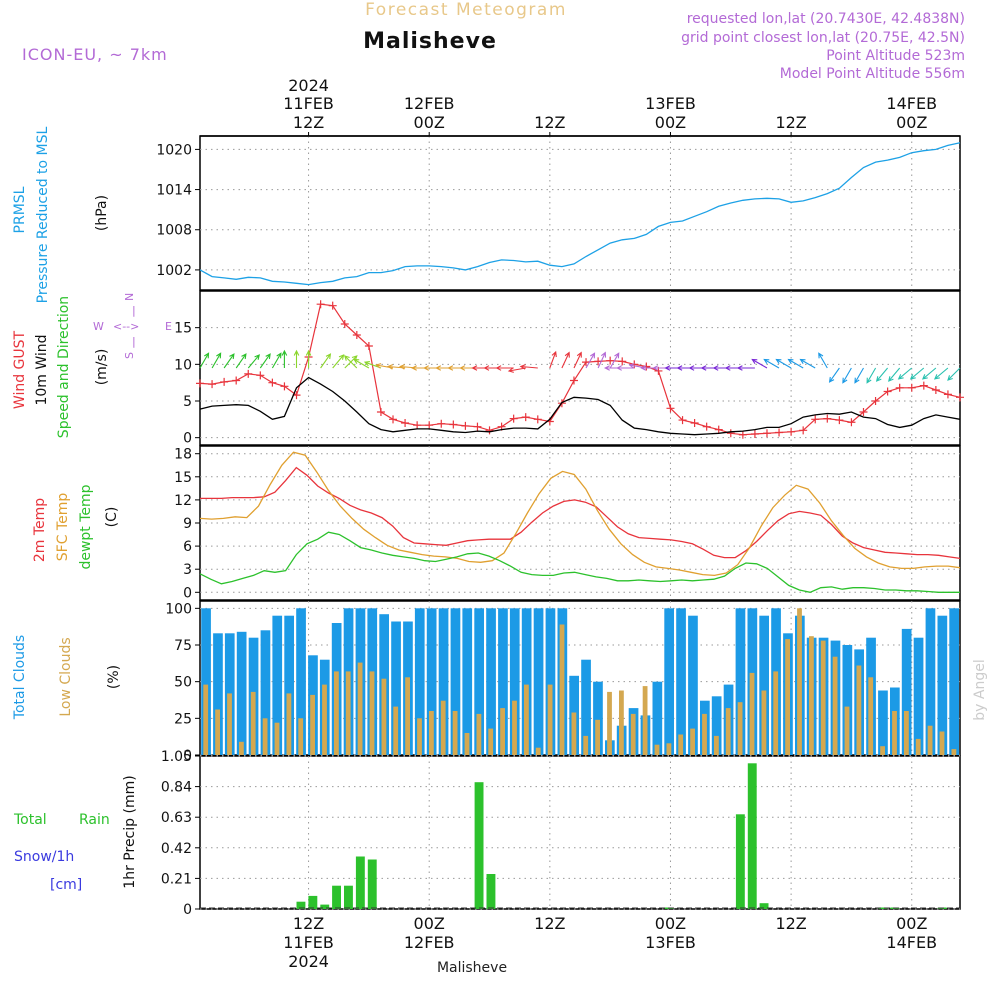 The width and height of the screenshot is (1000, 1000). Describe the element at coordinates (183, 646) in the screenshot. I see `y-tick-label: 75` at that location.